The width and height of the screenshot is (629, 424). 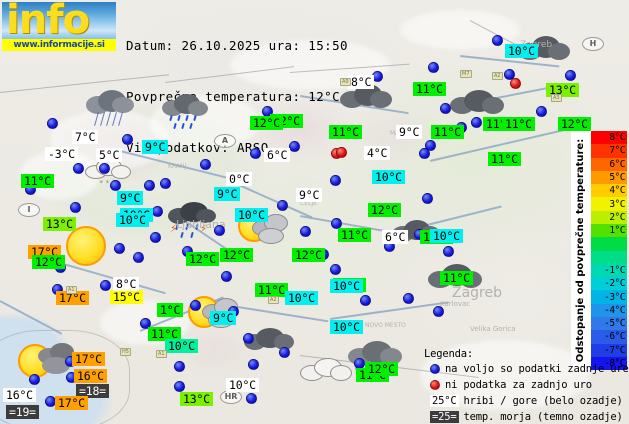 I want to click on legend-row: =25= temp. morja (temno ozadje), so click(x=529, y=416).